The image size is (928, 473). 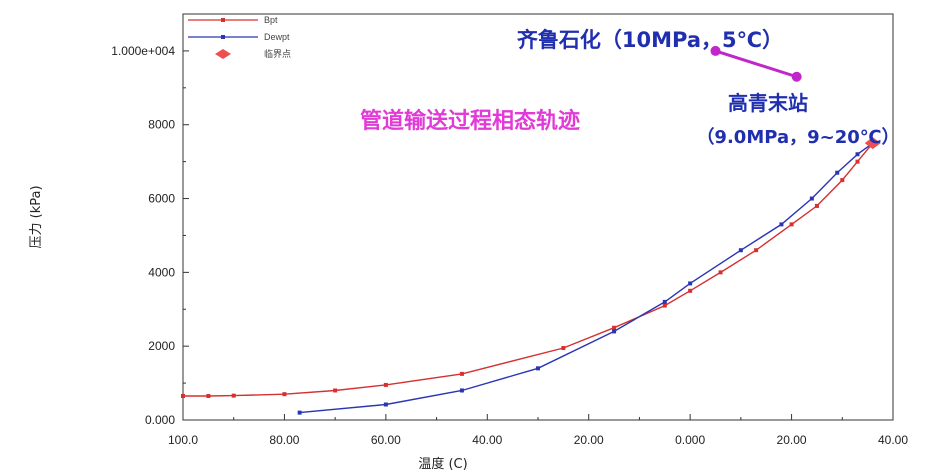 I want to click on end-location-conditions-label: （9.0MPa，9~20℃）, so click(x=797, y=137).